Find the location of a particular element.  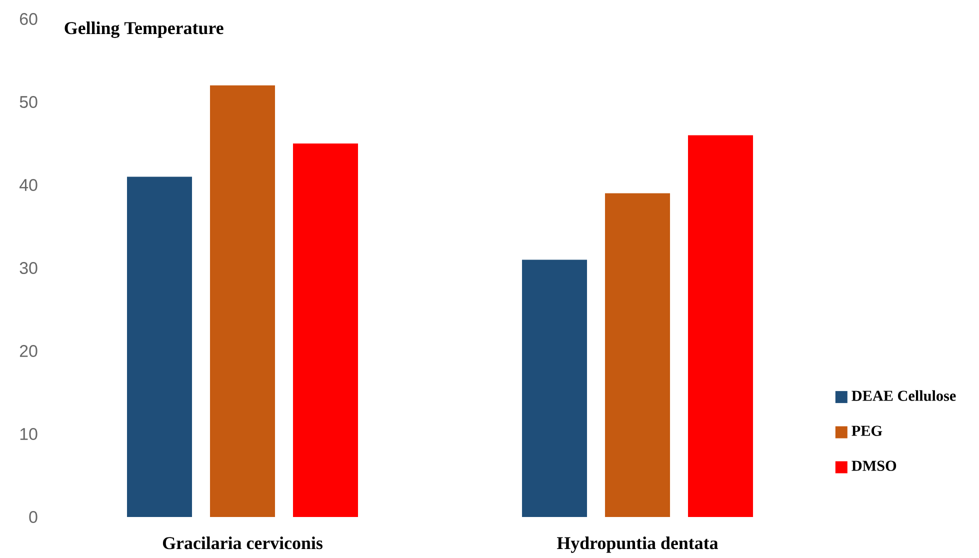

legend-label: PEG is located at coordinates (867, 431).